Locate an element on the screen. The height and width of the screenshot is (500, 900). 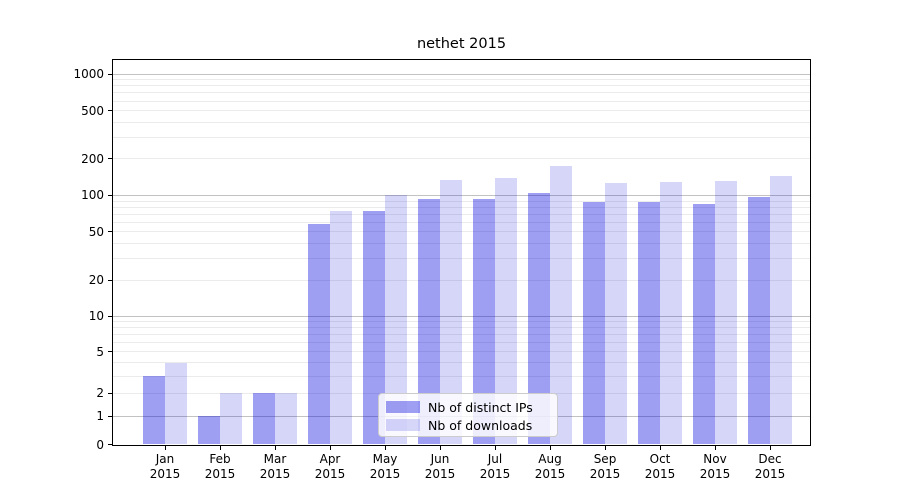
y-tick-label: 5 is located at coordinates (100, 351).